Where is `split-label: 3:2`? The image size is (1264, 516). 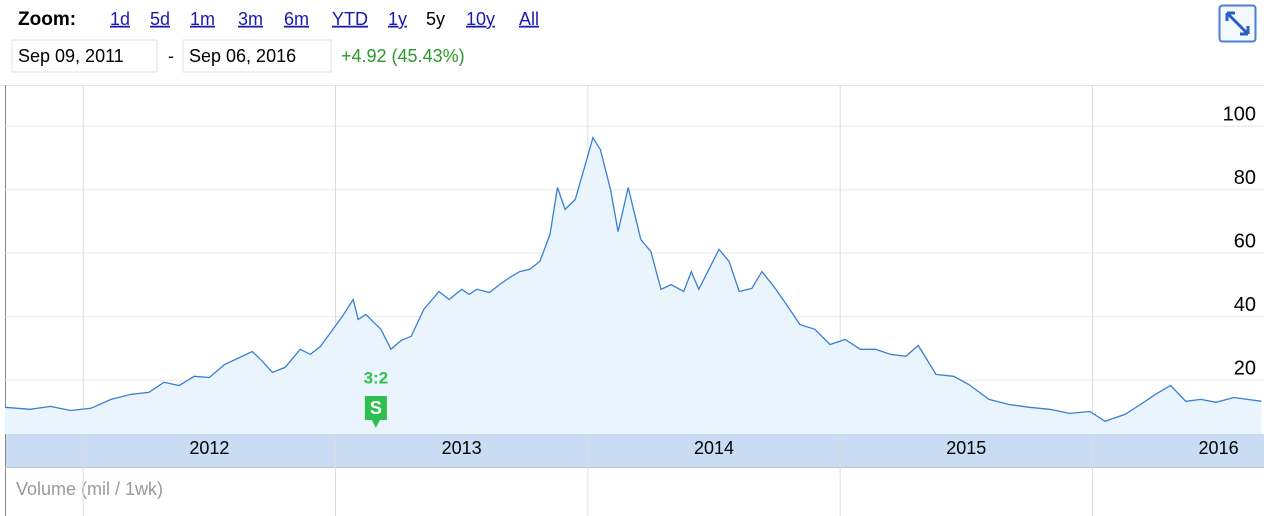 split-label: 3:2 is located at coordinates (376, 377).